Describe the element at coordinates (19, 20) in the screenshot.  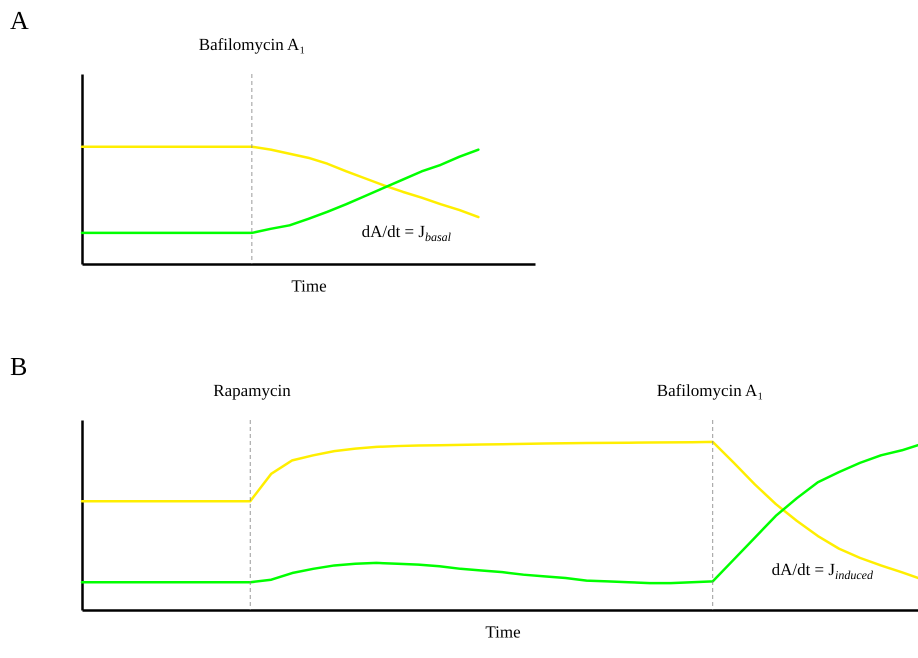
I see `chart-title: A` at that location.